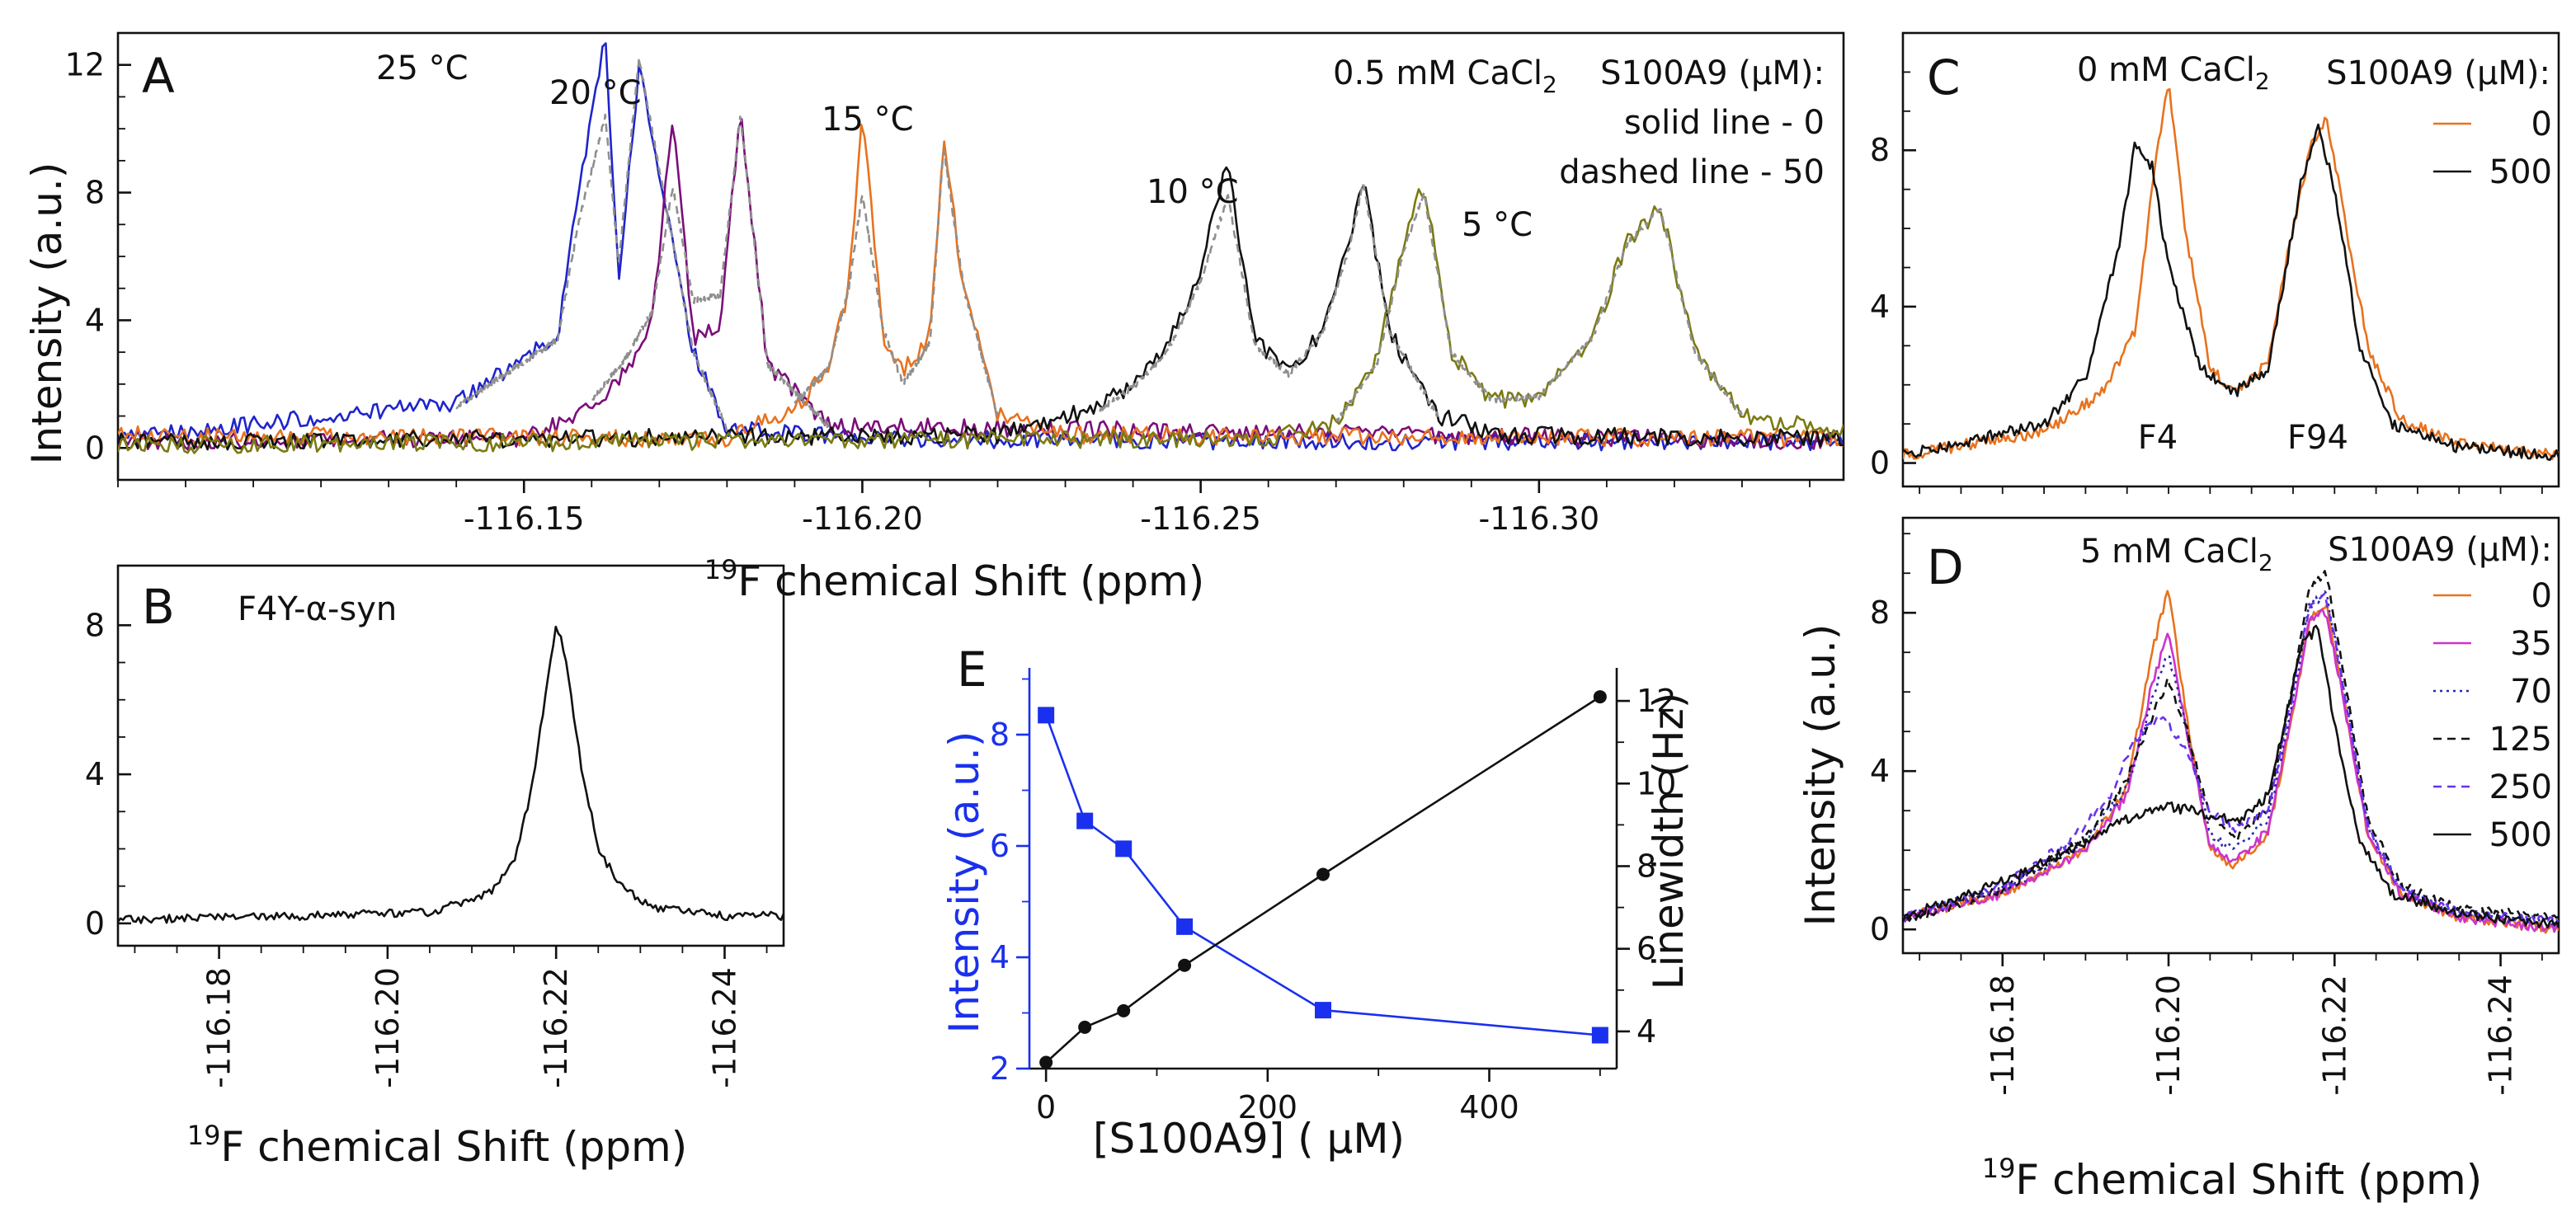 The width and height of the screenshot is (2576, 1217). I want to click on panel-d-ticks: 0 4 8 -116.18 -116.20 -116.22 -116.24, so click(2206, 814).